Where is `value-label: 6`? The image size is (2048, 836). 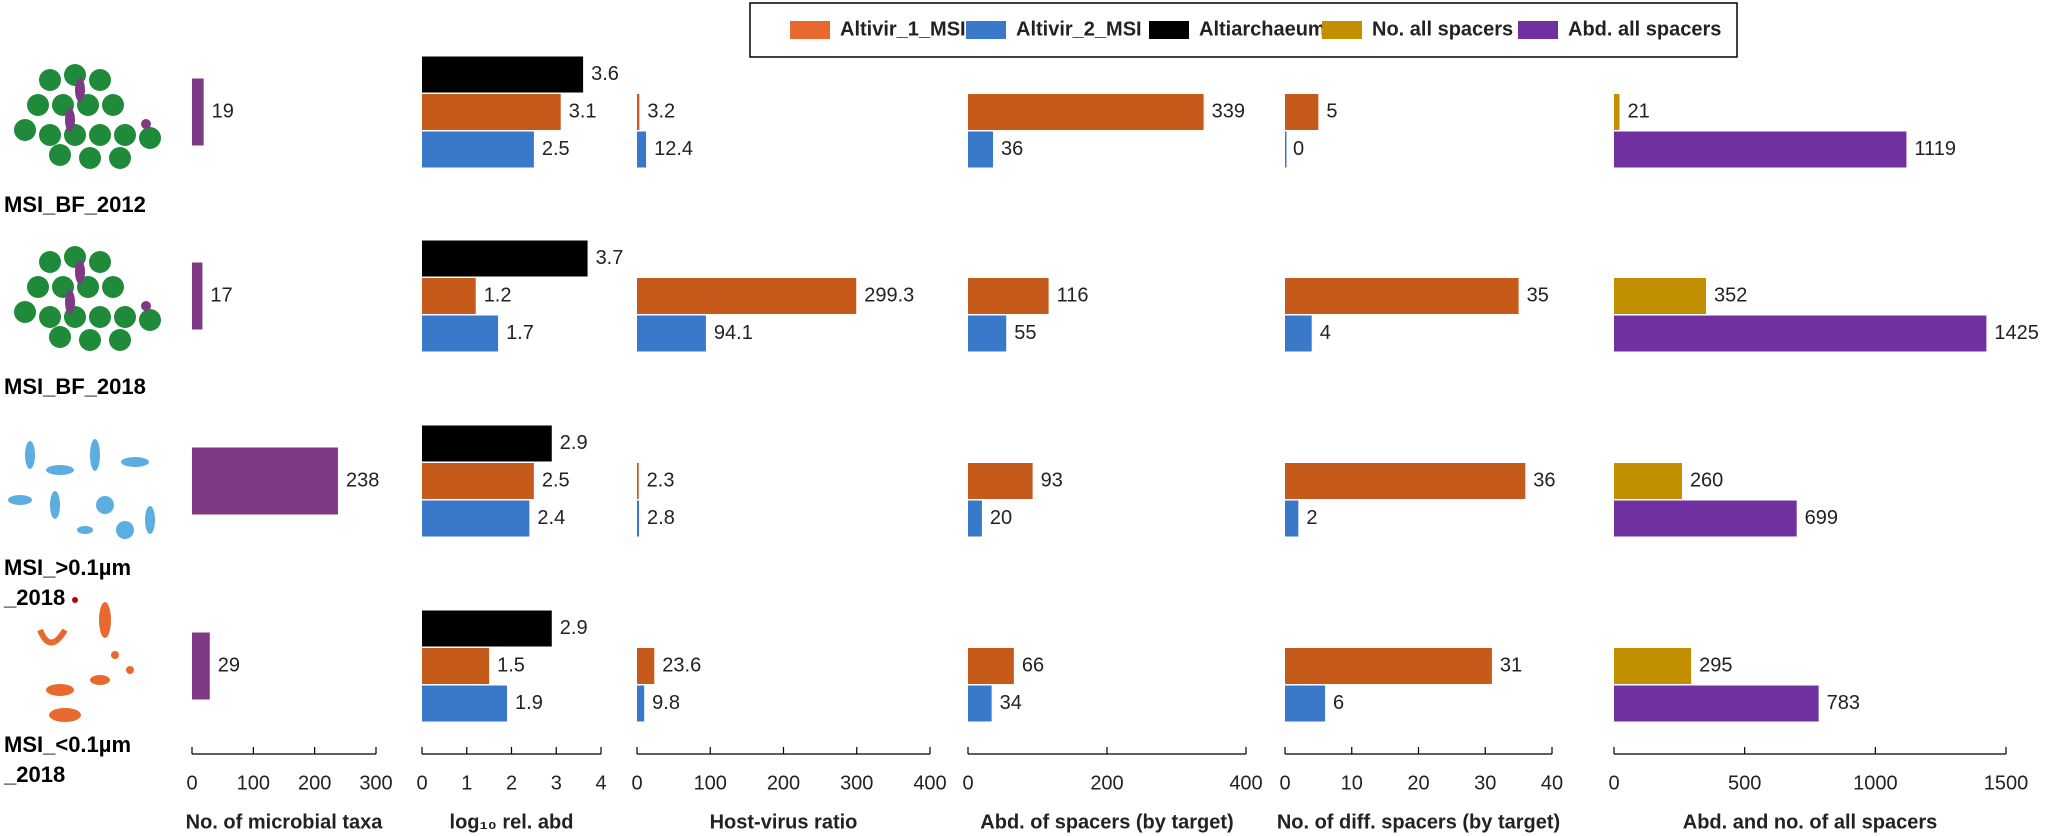
value-label: 6 is located at coordinates (1338, 703).